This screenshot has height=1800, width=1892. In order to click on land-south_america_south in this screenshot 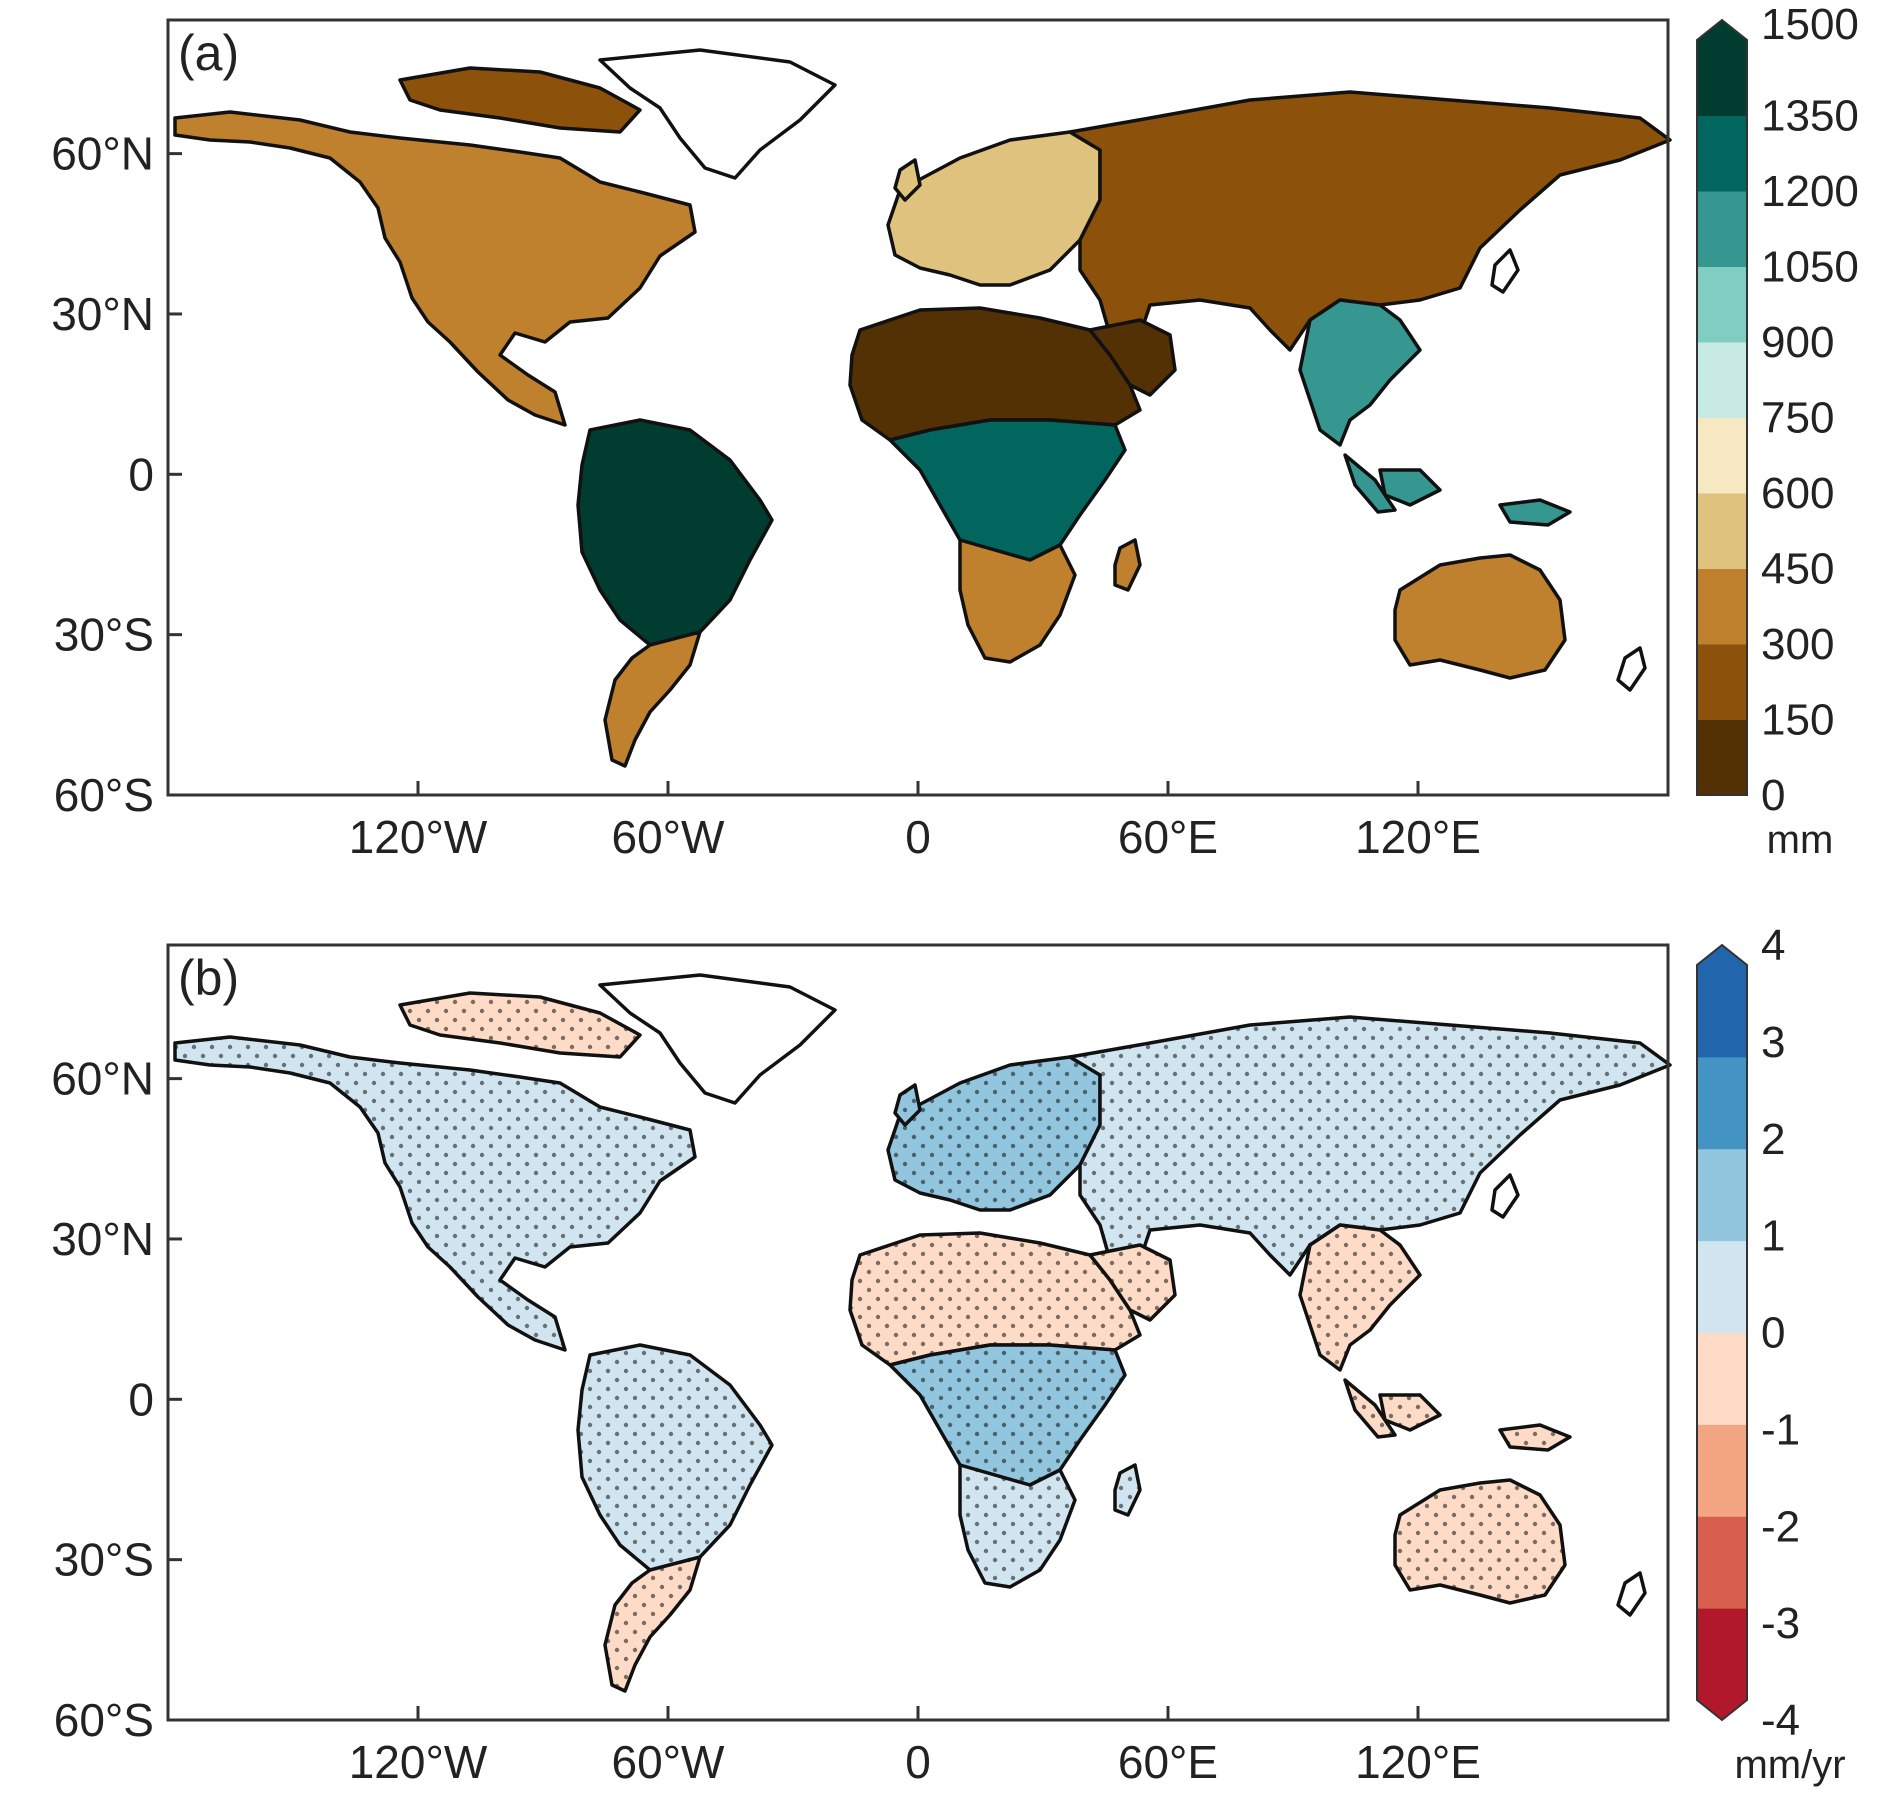, I will do `click(652, 699)`.